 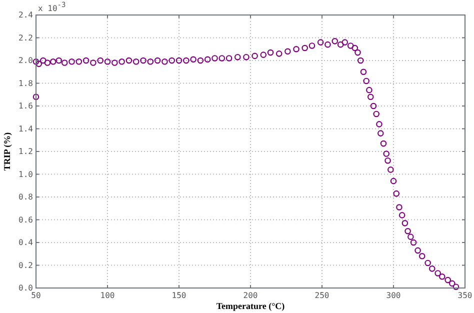 I want to click on x-tick-label: 150, so click(x=179, y=295).